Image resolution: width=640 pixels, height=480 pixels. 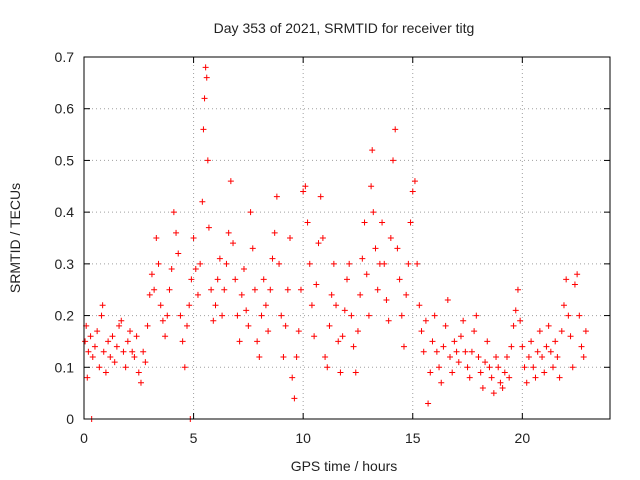 I want to click on y-tick-label: 0.5, so click(x=65, y=160).